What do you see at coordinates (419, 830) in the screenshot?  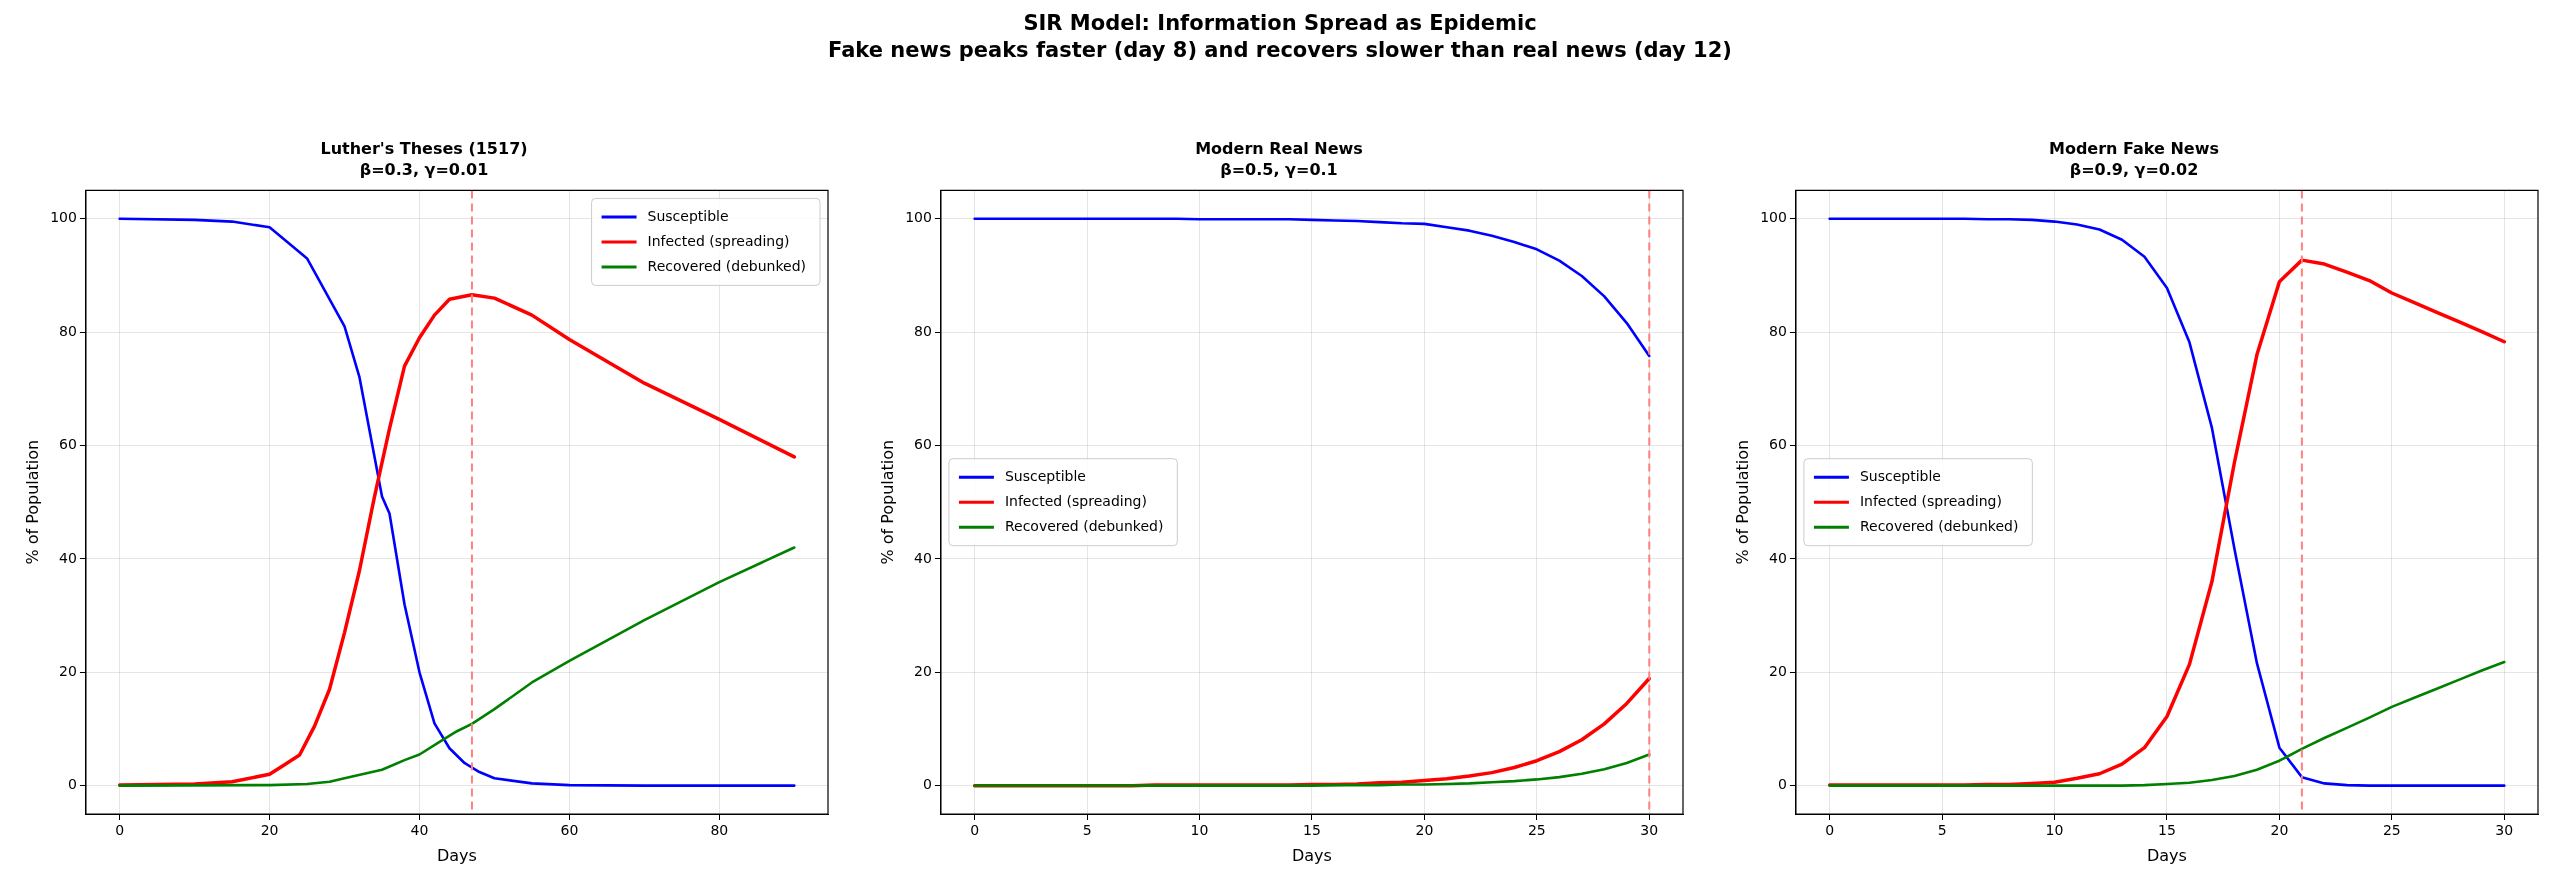 I see `x-tick-label: 40` at bounding box center [419, 830].